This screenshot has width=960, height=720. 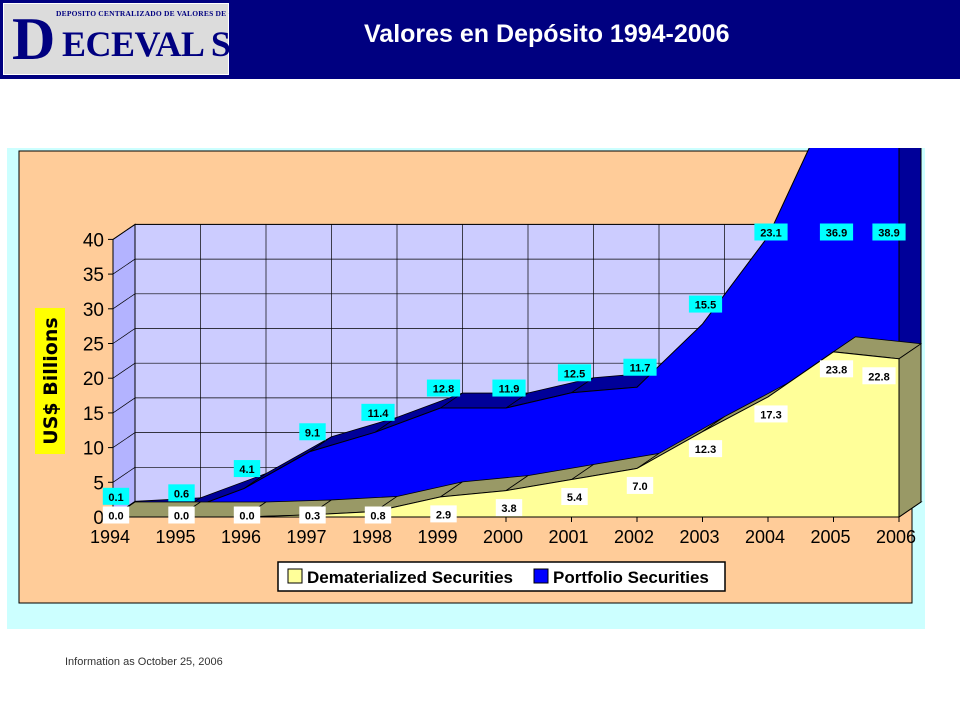 I want to click on y-tick-label: 5, so click(x=98, y=483).